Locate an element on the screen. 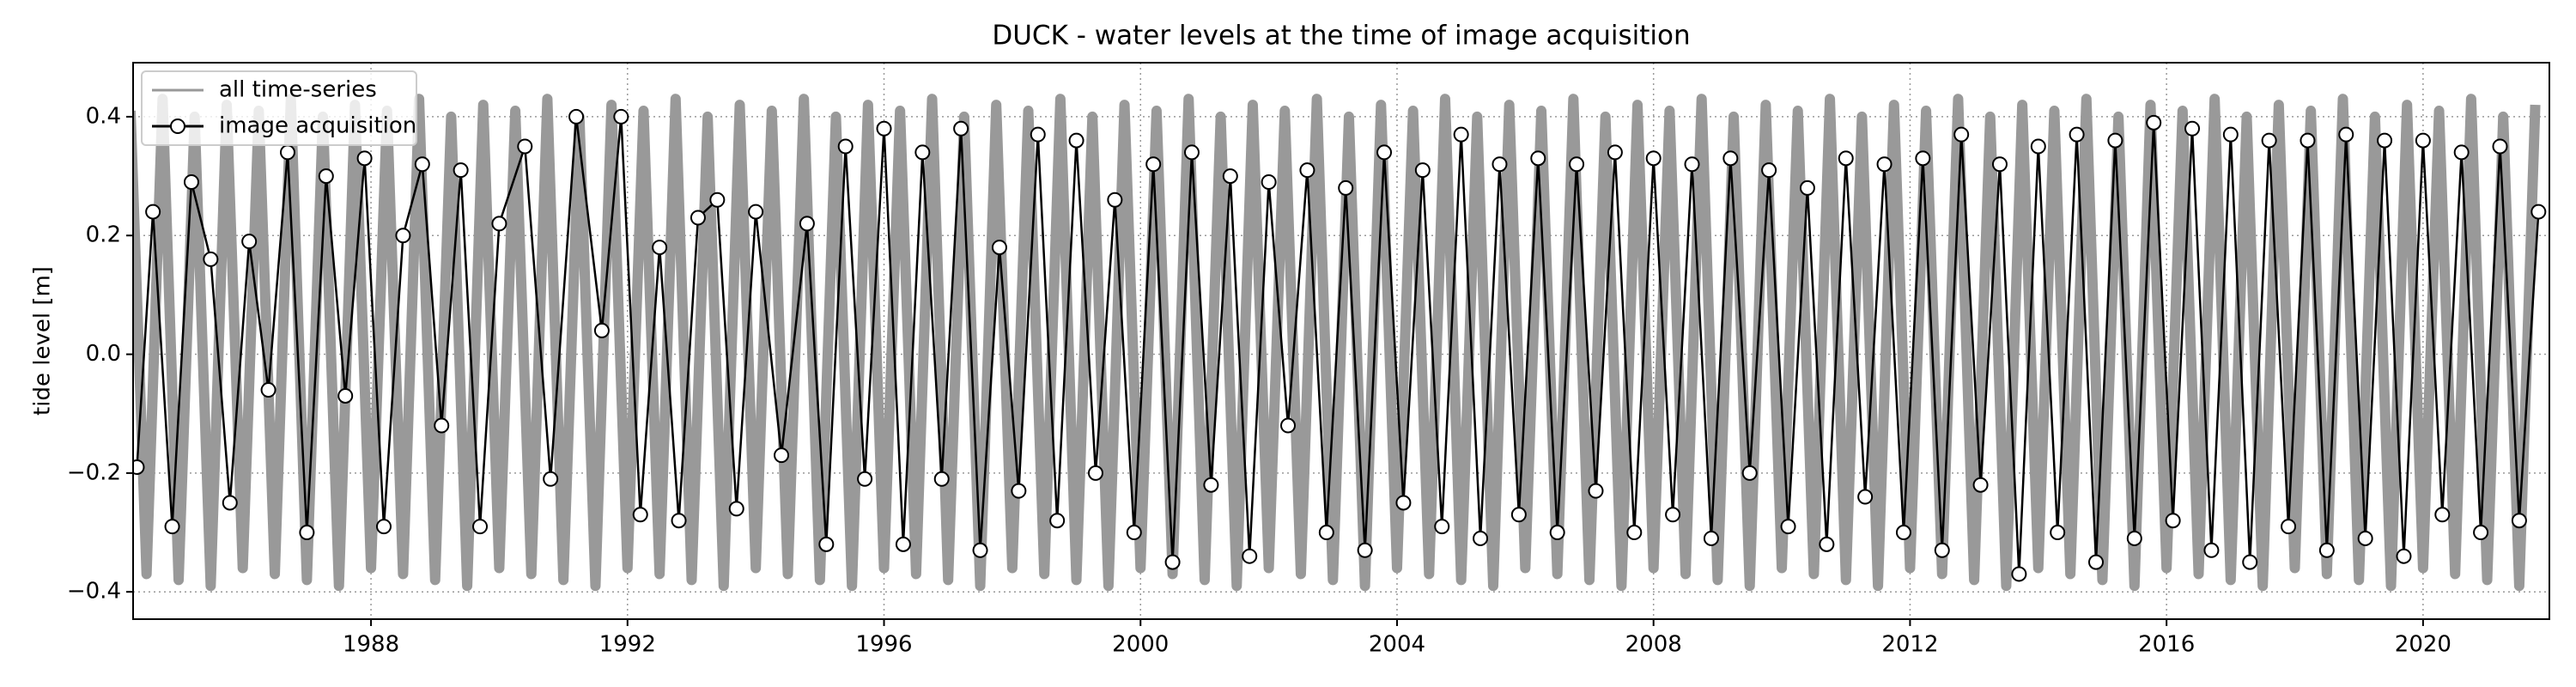 The width and height of the screenshot is (2576, 687). x-tick-label: 1992 is located at coordinates (627, 645).